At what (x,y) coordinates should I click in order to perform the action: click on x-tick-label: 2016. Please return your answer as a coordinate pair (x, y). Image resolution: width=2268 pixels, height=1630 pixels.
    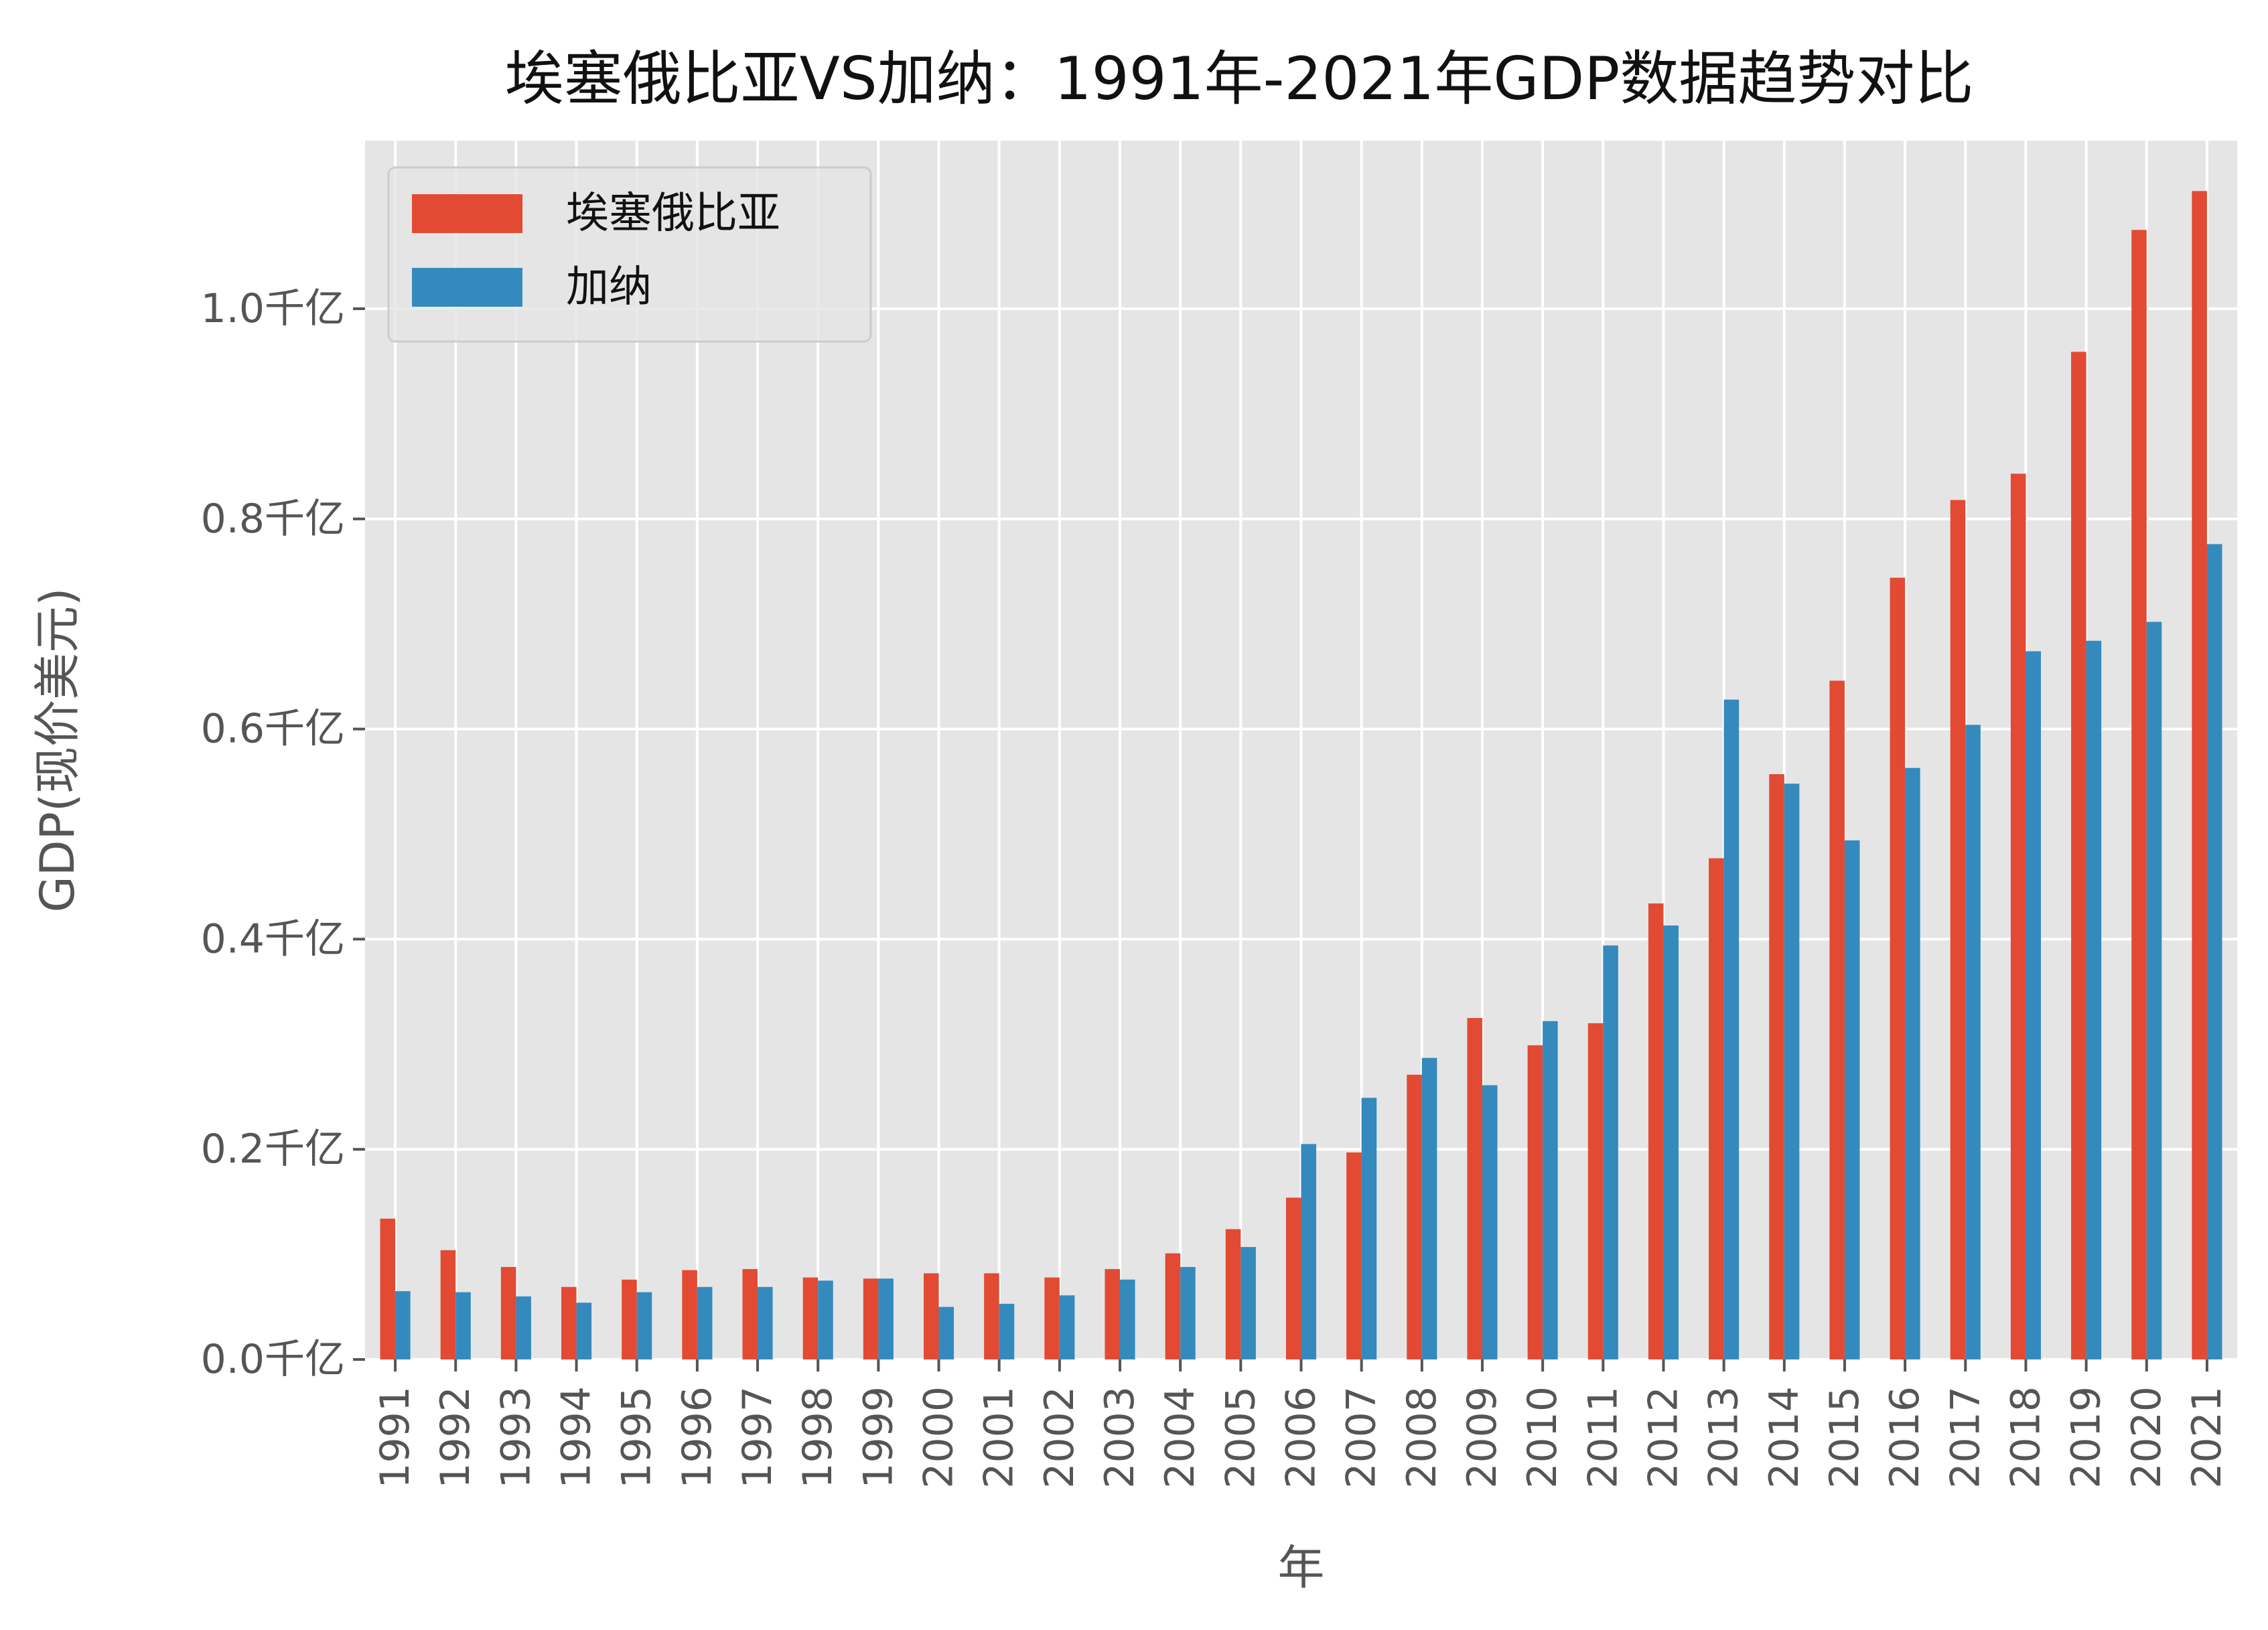
    Looking at the image, I should click on (1905, 1437).